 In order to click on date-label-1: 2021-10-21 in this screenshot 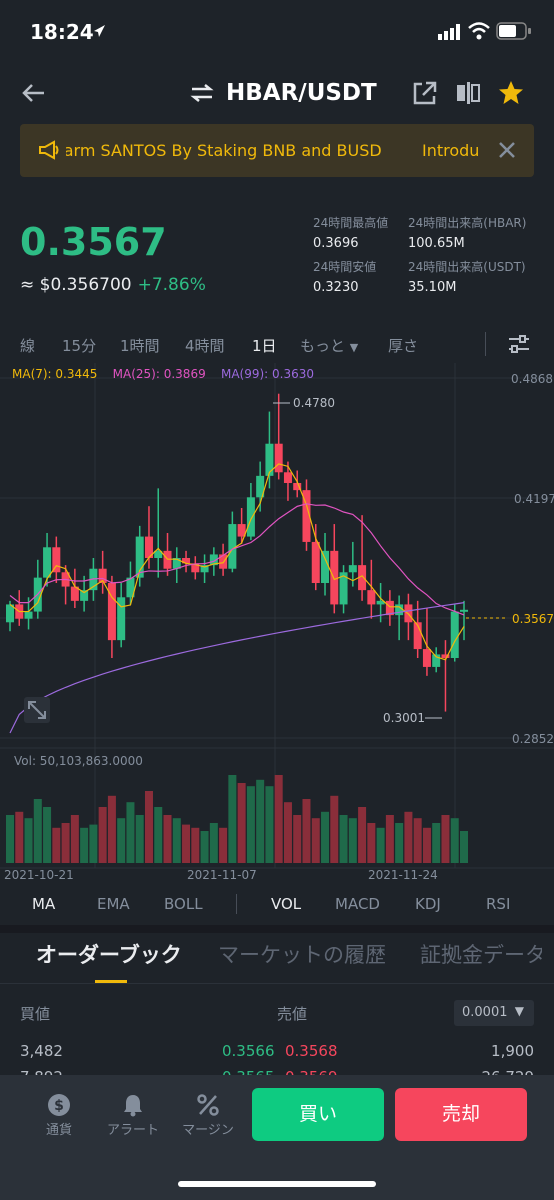, I will do `click(39, 875)`.